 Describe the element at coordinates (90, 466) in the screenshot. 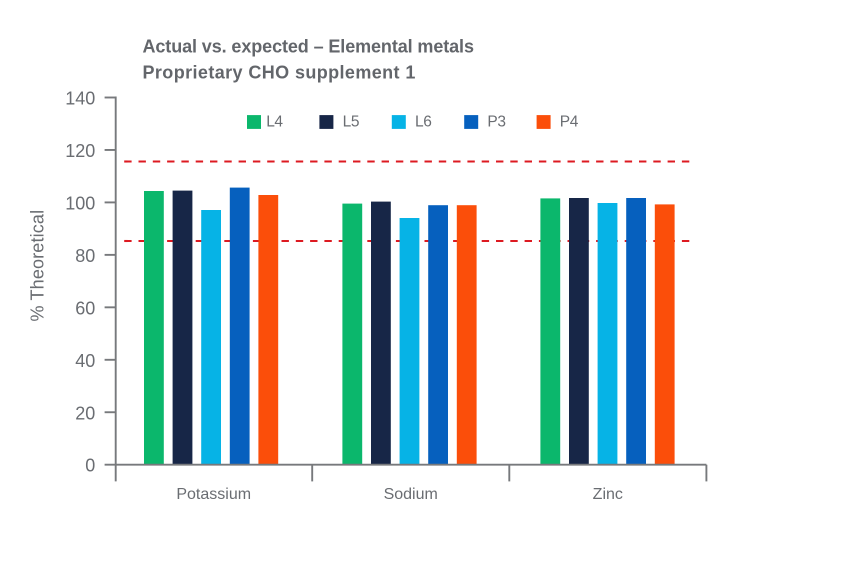

I see `svg-text: 0` at that location.